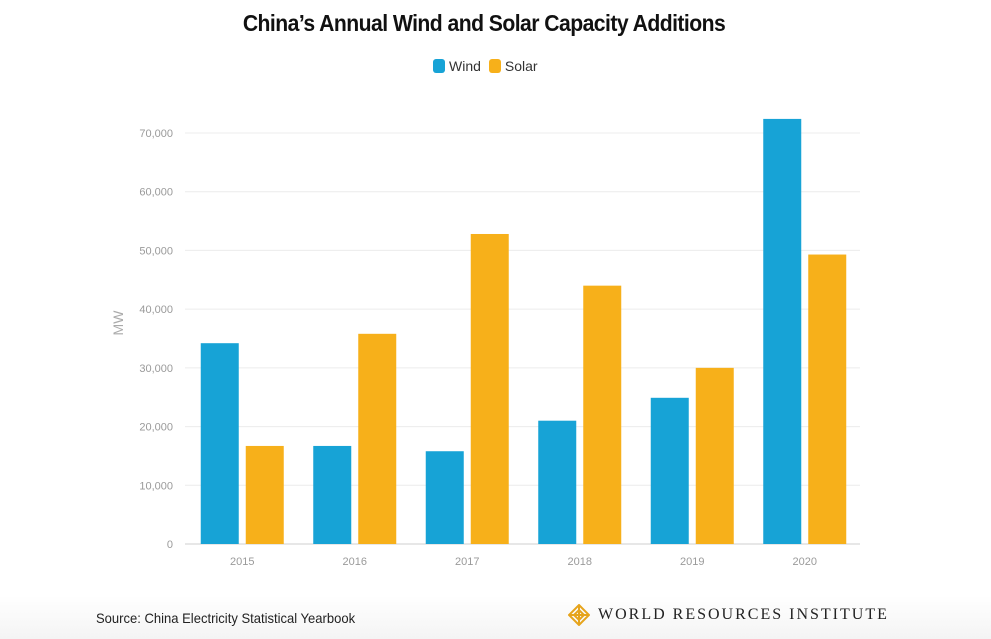 The width and height of the screenshot is (991, 639). I want to click on x-tick-label: 2018, so click(580, 562).